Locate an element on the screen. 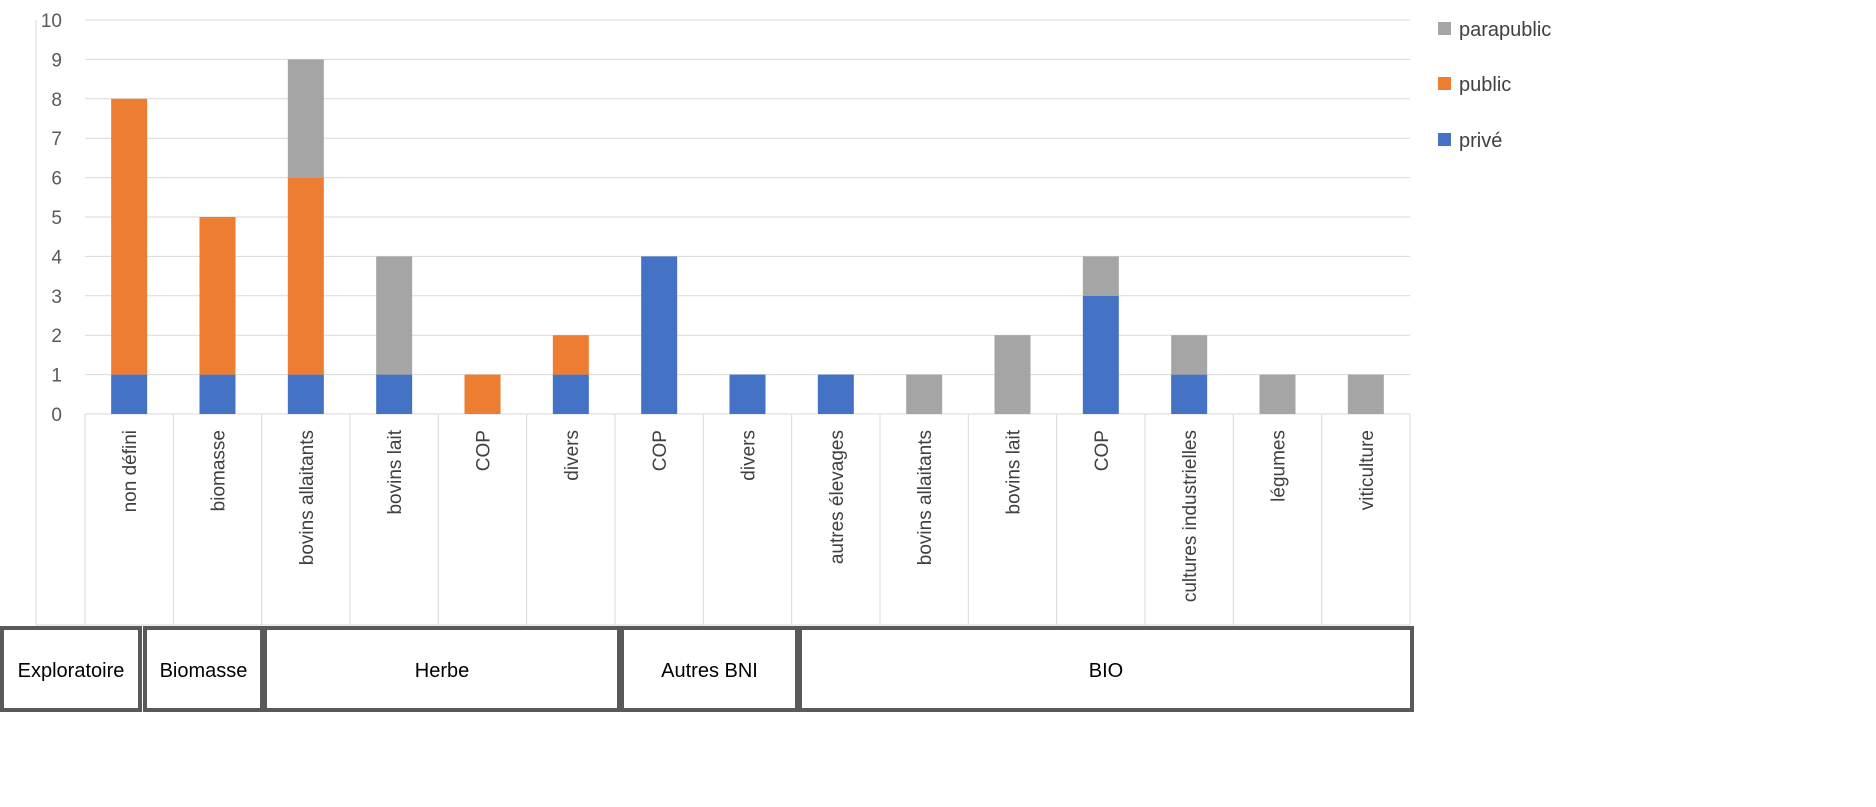 This screenshot has height=807, width=1876. legend: parapublic public privé is located at coordinates (1494, 85).